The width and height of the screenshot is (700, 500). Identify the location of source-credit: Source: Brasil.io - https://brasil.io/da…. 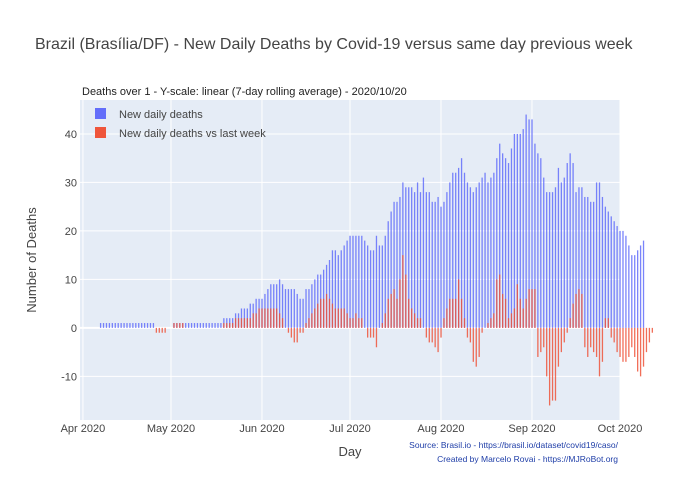
(513, 445).